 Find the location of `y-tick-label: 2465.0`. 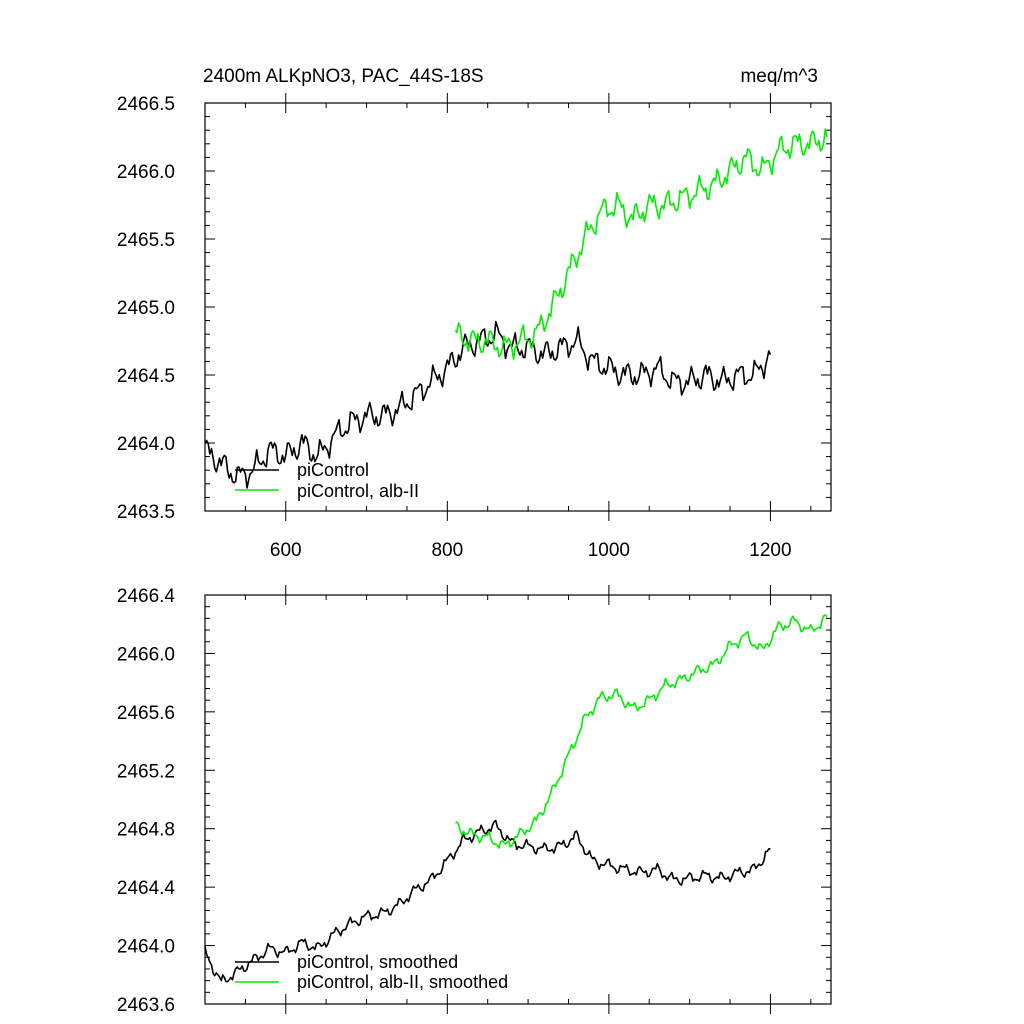

y-tick-label: 2465.0 is located at coordinates (146, 308).